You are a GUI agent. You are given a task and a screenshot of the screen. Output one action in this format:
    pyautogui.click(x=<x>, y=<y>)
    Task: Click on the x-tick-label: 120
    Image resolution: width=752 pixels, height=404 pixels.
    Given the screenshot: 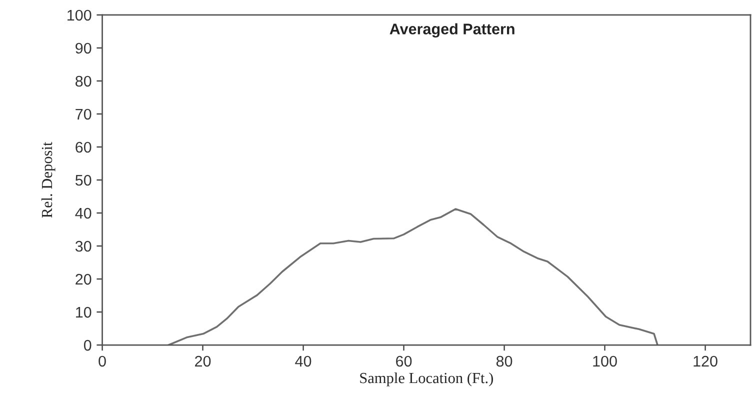 What is the action you would take?
    pyautogui.click(x=706, y=361)
    